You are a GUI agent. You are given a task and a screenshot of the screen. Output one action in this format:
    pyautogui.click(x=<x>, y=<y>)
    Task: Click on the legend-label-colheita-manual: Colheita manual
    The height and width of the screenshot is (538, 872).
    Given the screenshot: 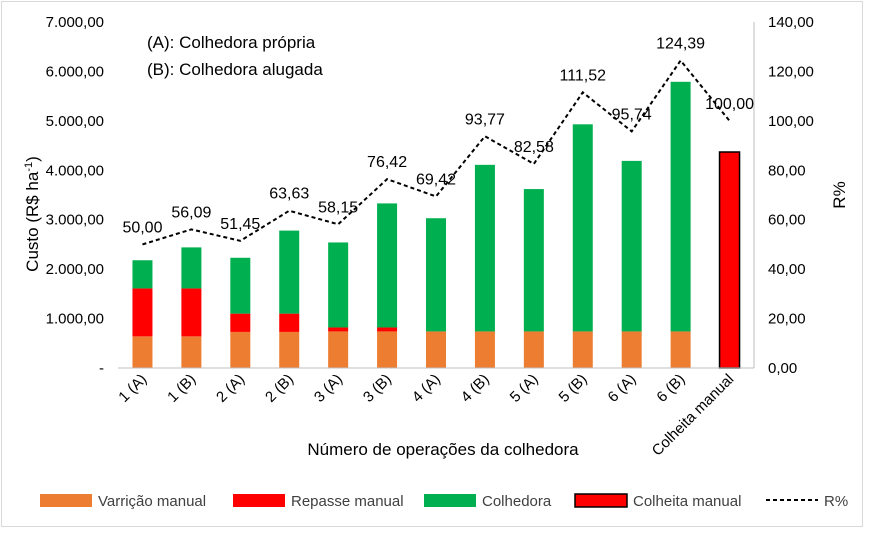 What is the action you would take?
    pyautogui.click(x=687, y=501)
    